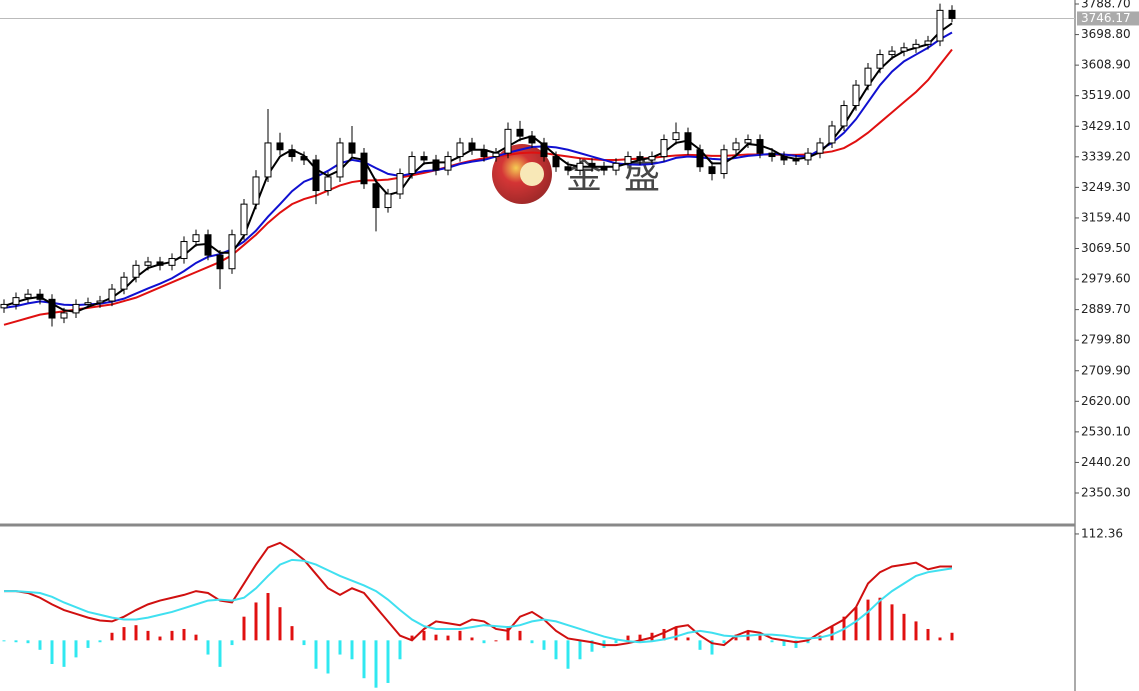  What do you see at coordinates (1106, 217) in the screenshot?
I see `y-tick-label: 3159.40` at bounding box center [1106, 217].